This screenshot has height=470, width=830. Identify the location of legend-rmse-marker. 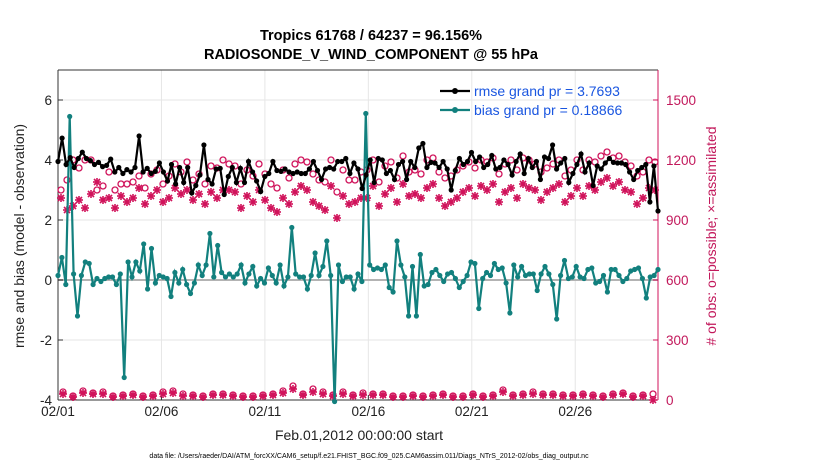
(455, 91).